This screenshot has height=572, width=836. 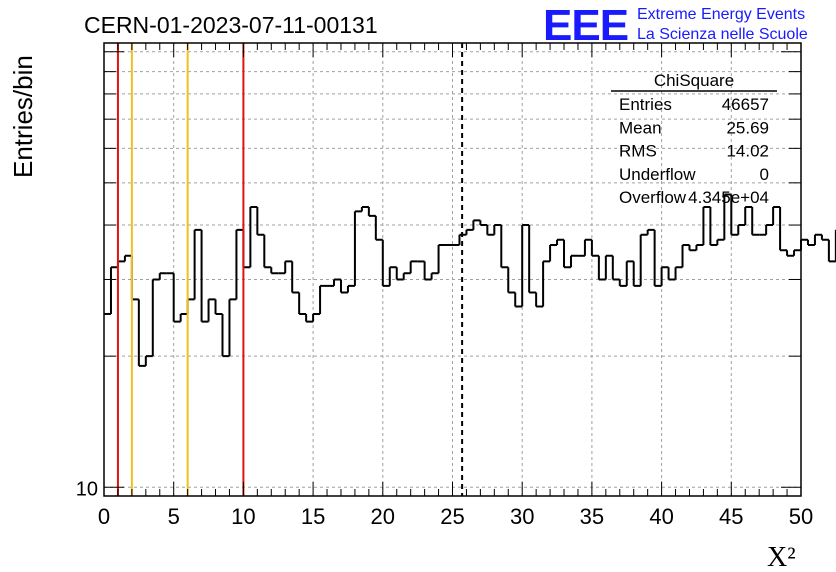 I want to click on x-tick-label: 15, so click(x=313, y=516).